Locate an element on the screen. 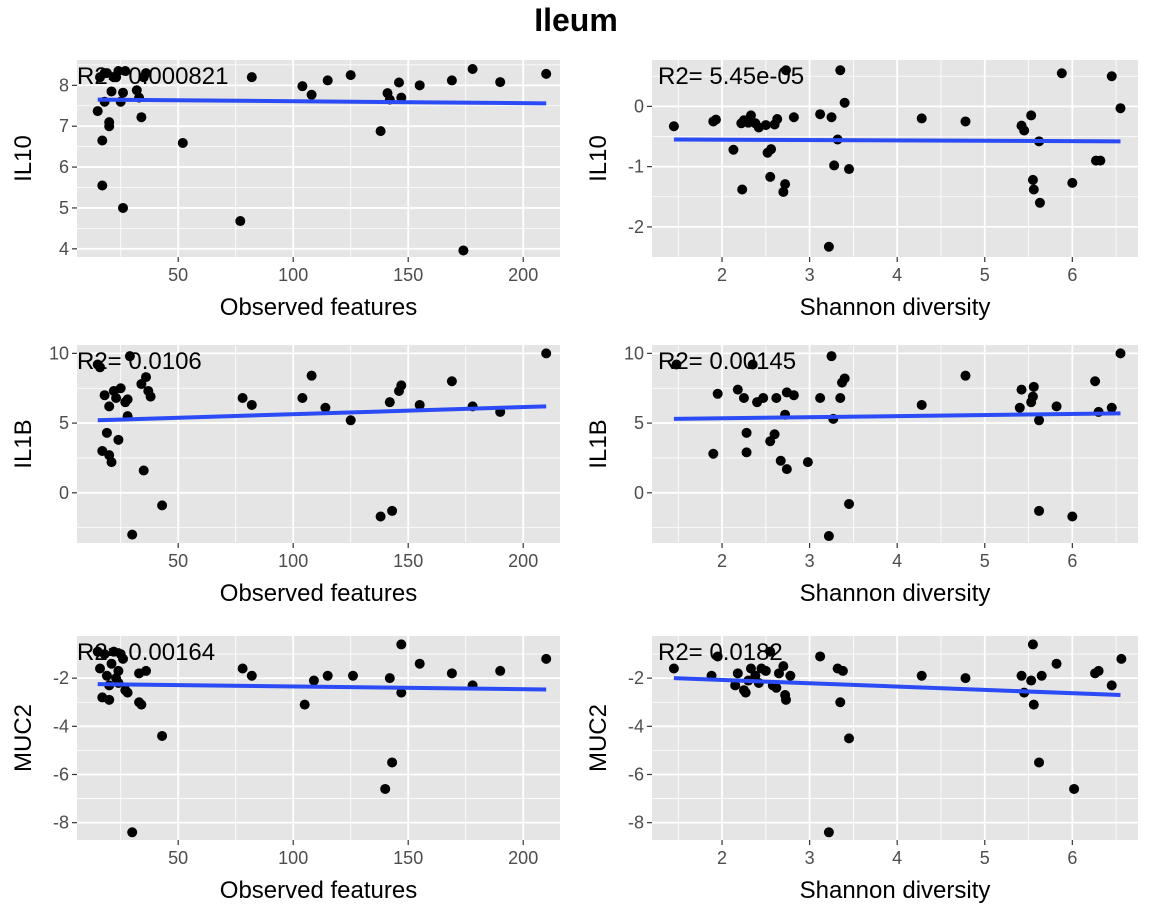  y-tick-label: -4 is located at coordinates (636, 726).